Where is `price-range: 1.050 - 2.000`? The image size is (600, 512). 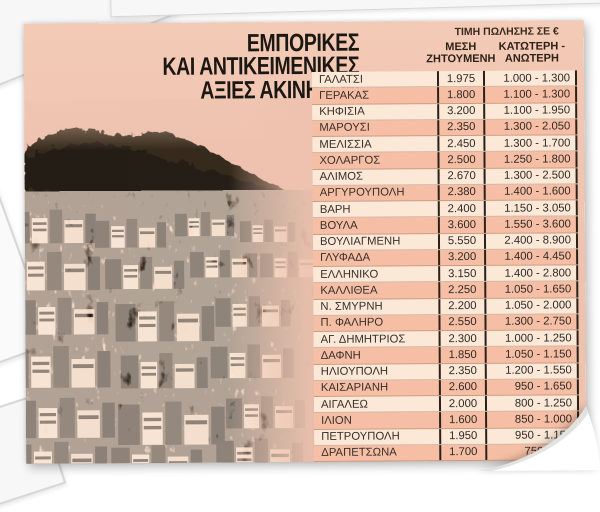 price-range: 1.050 - 2.000 is located at coordinates (532, 305).